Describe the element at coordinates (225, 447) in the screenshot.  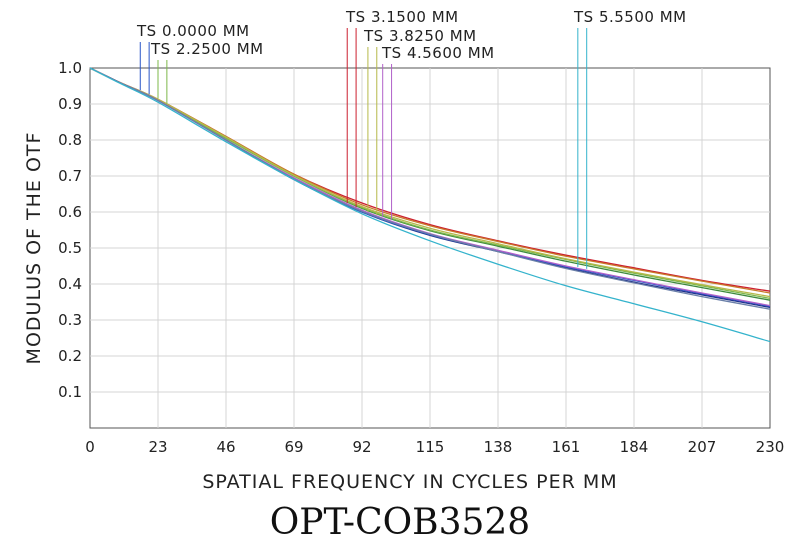
I see `x-tick-label: 46` at that location.